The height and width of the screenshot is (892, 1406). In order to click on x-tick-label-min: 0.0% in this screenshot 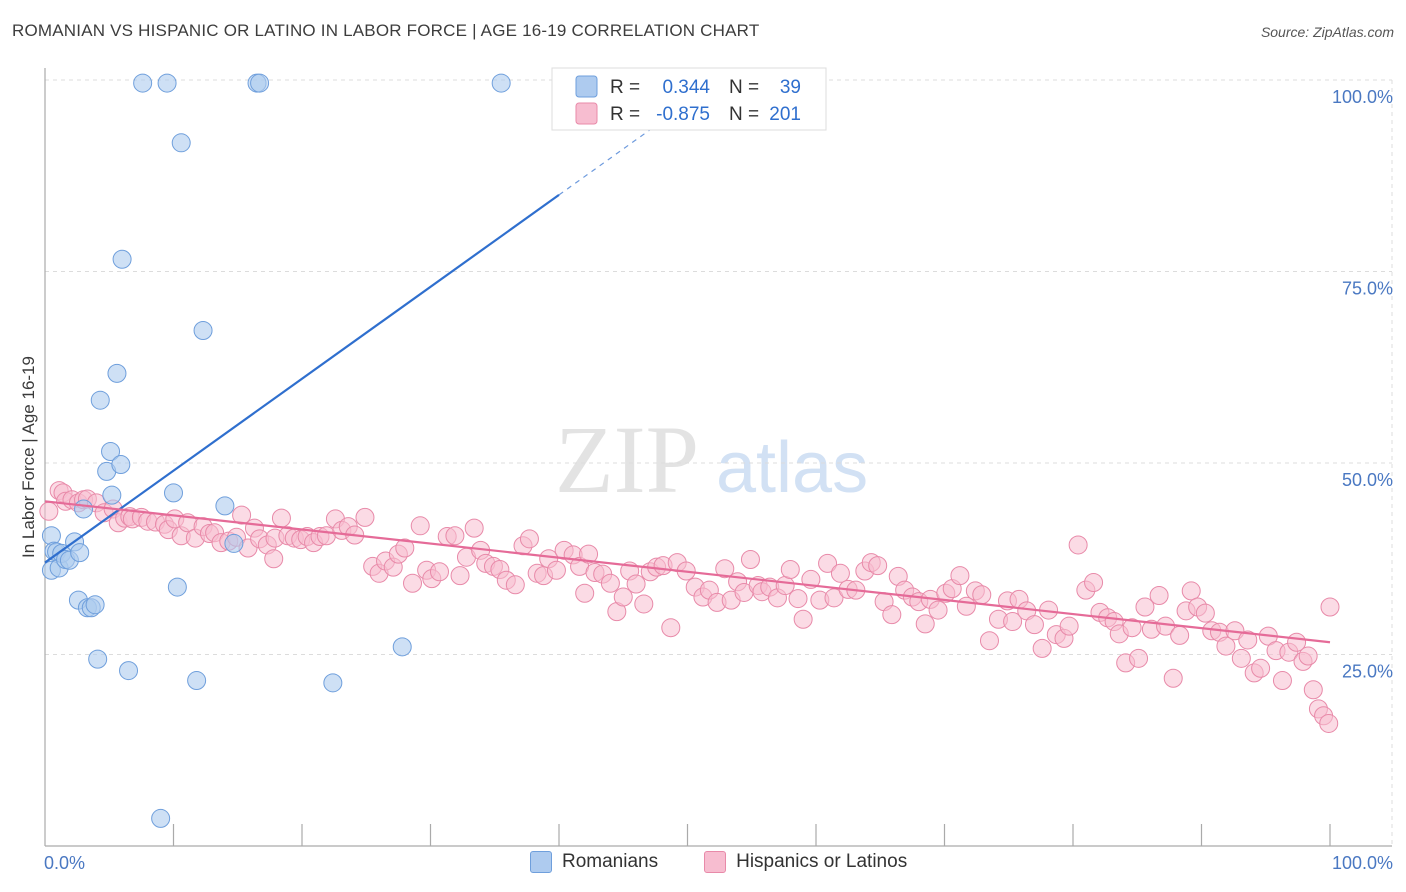, I will do `click(64, 863)`.